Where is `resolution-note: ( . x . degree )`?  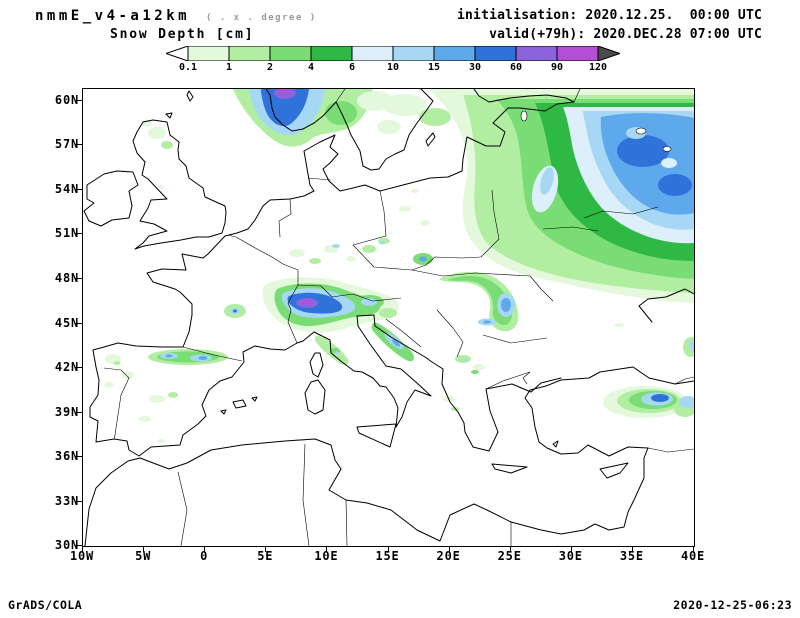 resolution-note: ( . x . degree ) is located at coordinates (261, 18).